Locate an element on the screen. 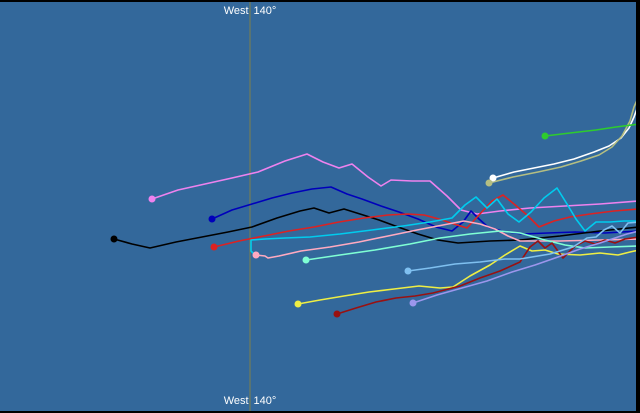  track-line-dark-red is located at coordinates (486, 275).